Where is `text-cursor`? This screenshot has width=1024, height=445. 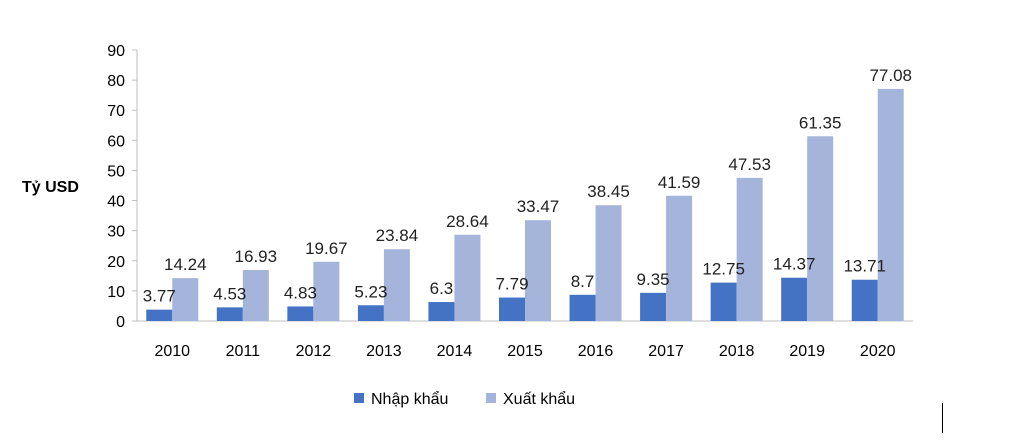
text-cursor is located at coordinates (942, 418).